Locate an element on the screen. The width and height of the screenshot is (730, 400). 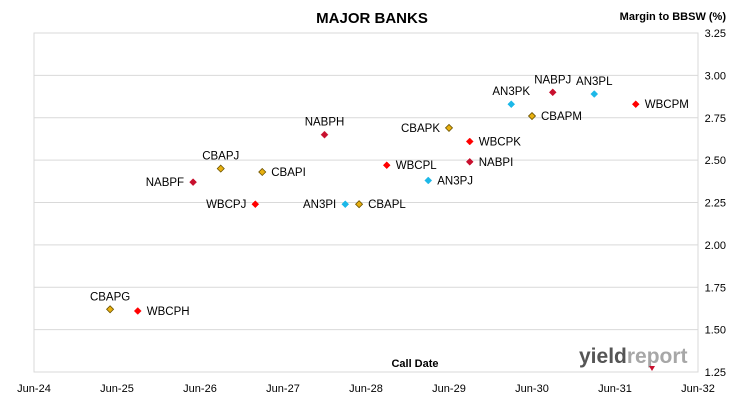
x-tick-label: Jun-30 is located at coordinates (532, 389).